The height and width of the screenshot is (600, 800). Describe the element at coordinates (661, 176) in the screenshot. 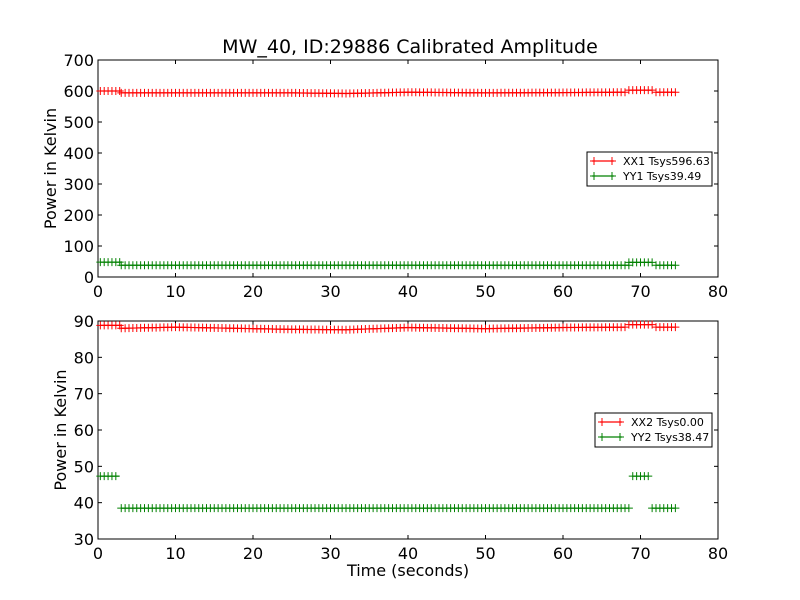

I see `legend-label: YY1 Tsys39.49` at that location.